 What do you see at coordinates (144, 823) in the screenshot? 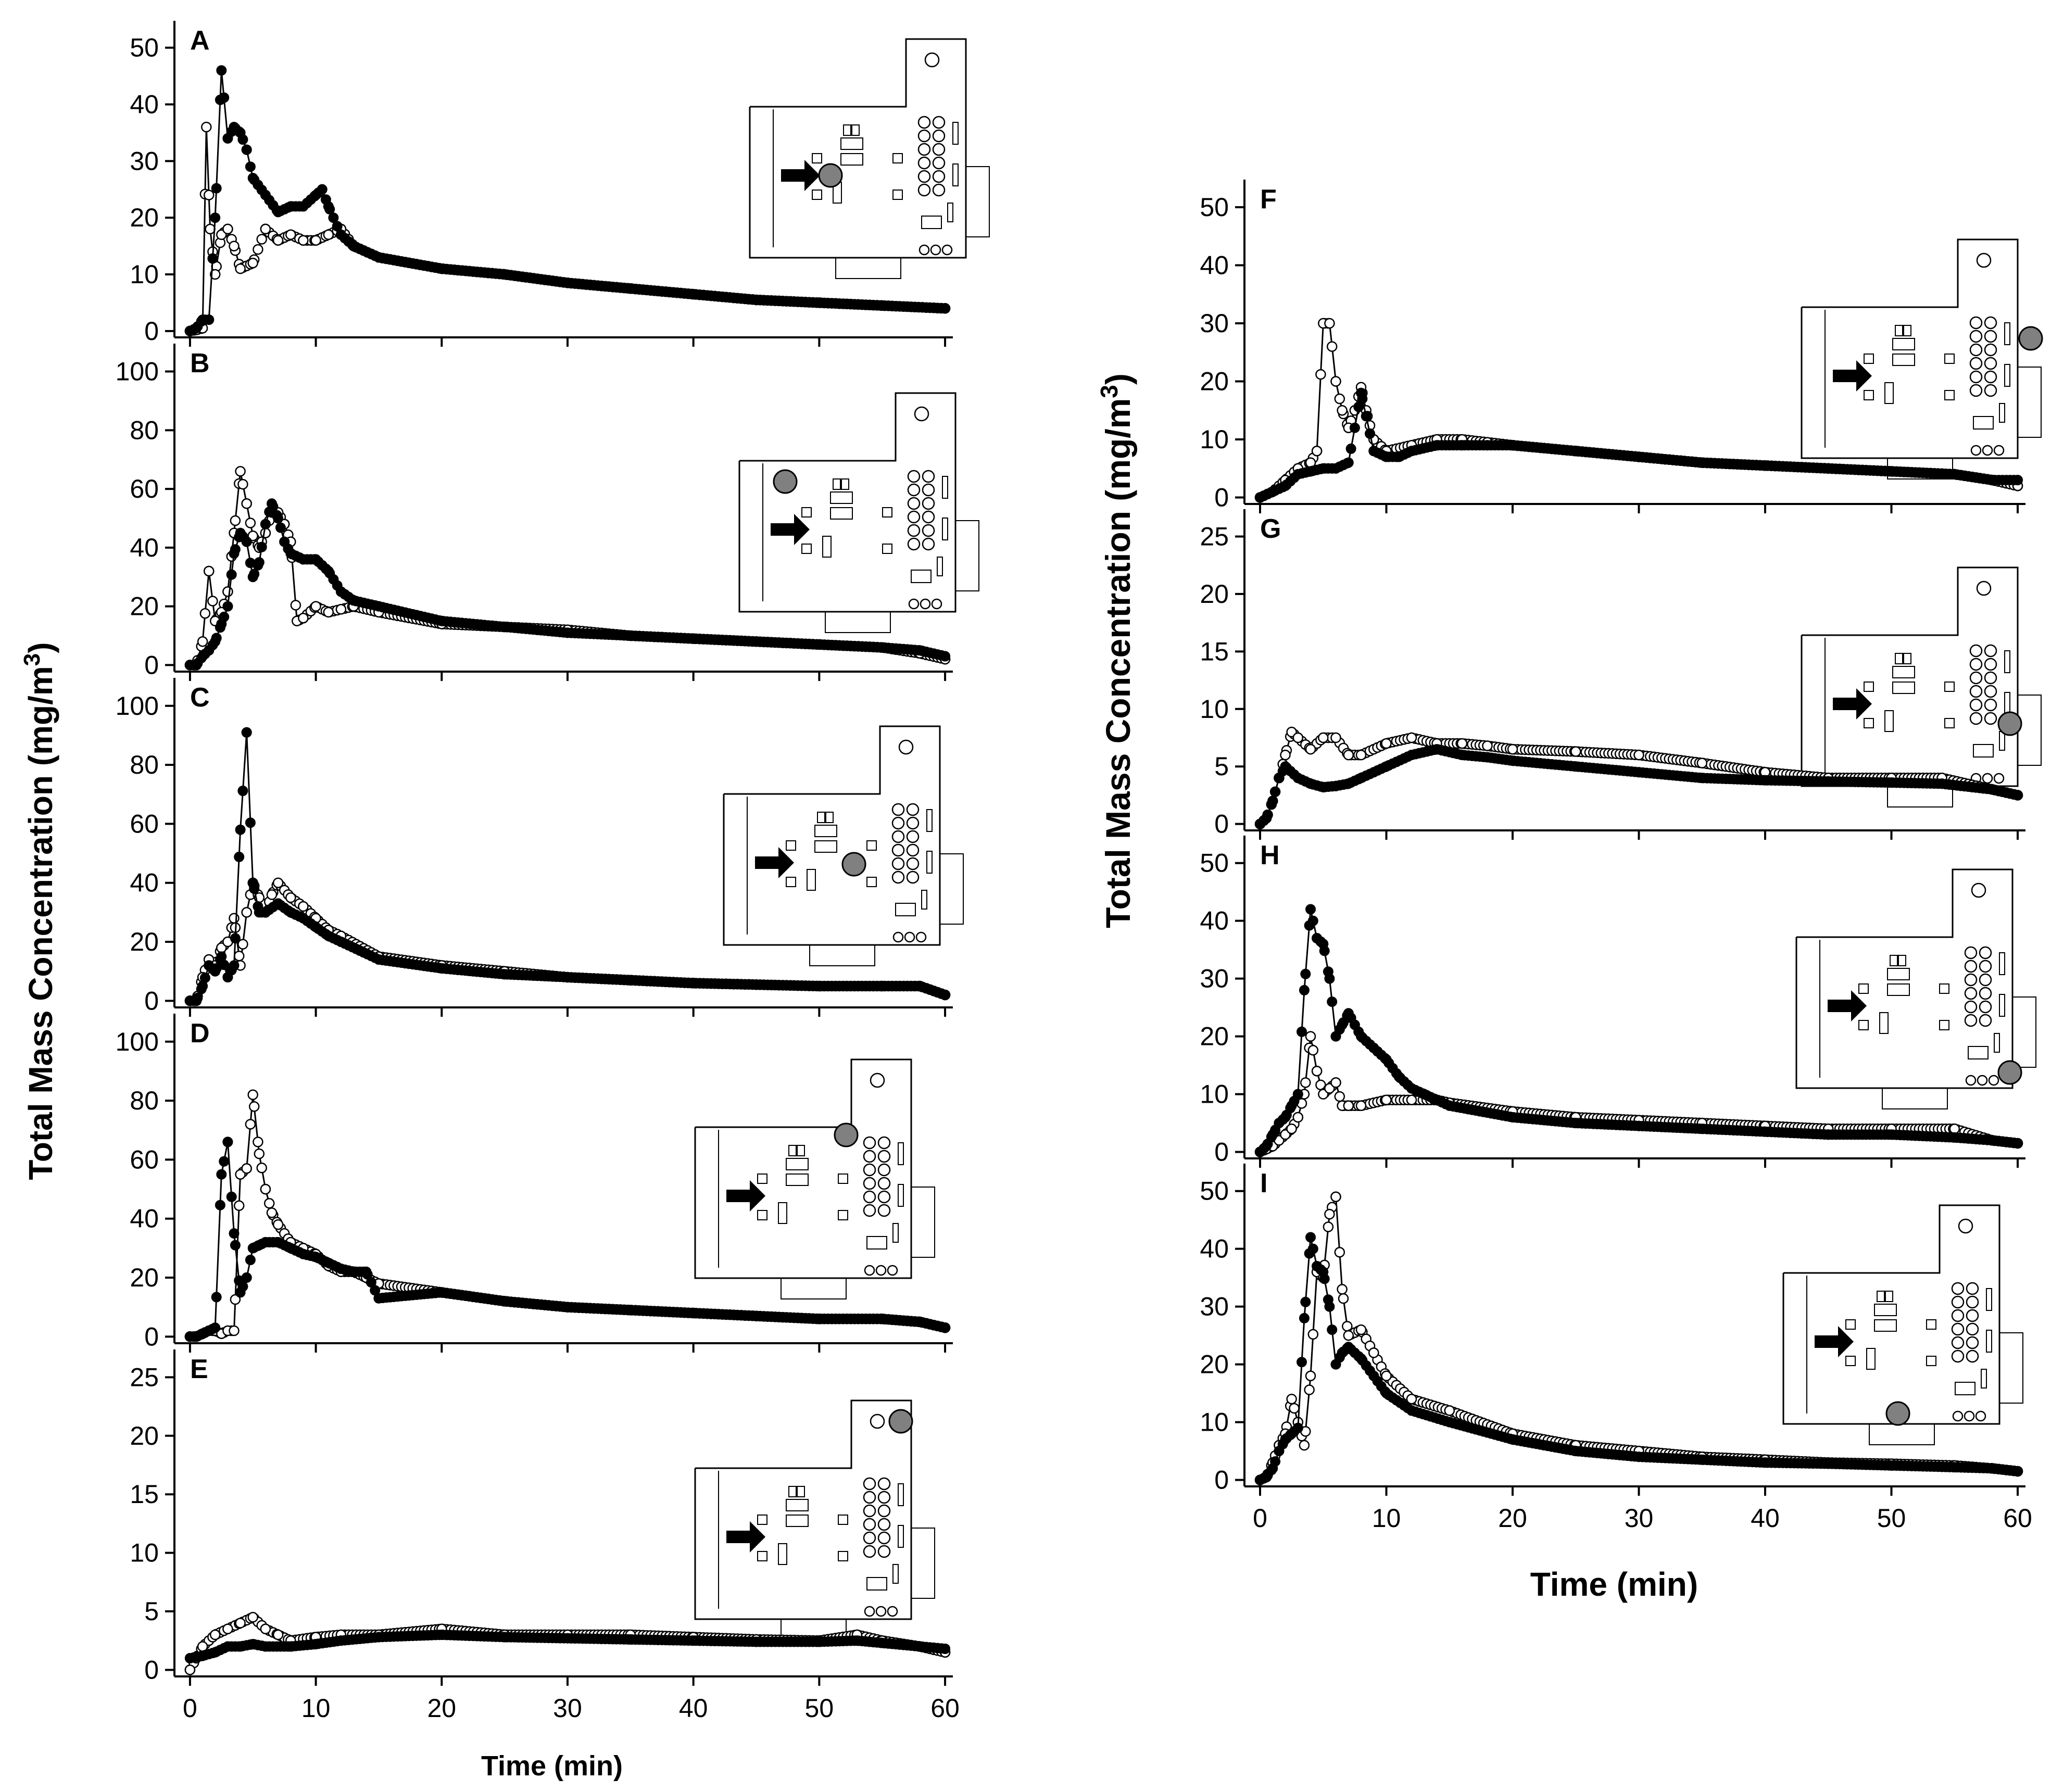
I see `y-tick-label: 60` at bounding box center [144, 823].